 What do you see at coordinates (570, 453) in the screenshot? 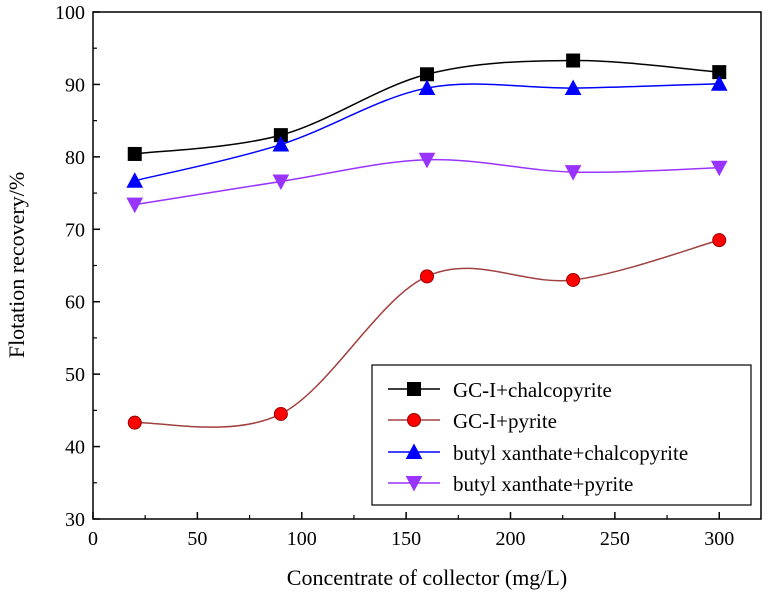
I see `legend-label-butyl-xanthate-chalcopyrite: butyl xanthate+chalcopyrite` at bounding box center [570, 453].